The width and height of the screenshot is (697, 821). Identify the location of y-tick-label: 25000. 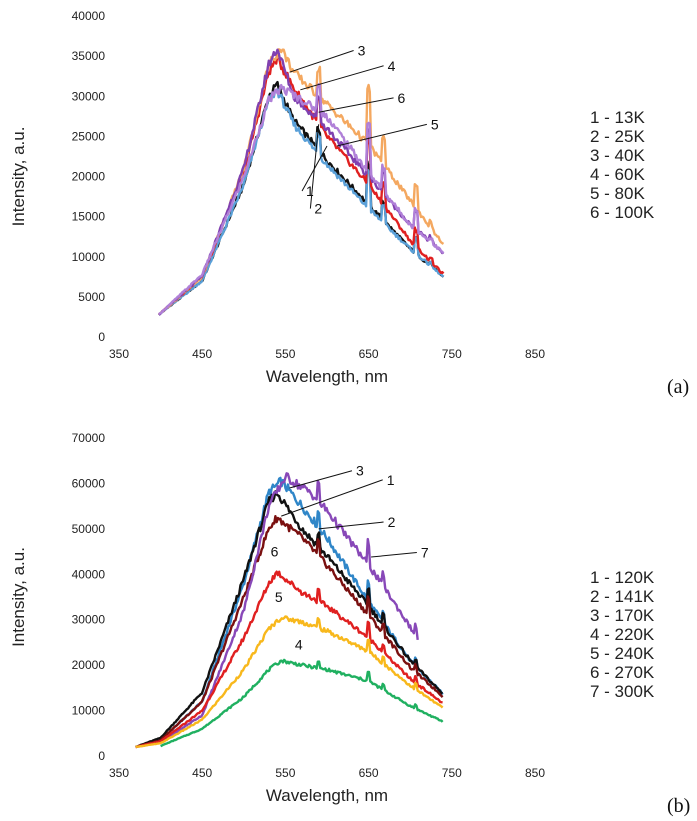
(89, 136).